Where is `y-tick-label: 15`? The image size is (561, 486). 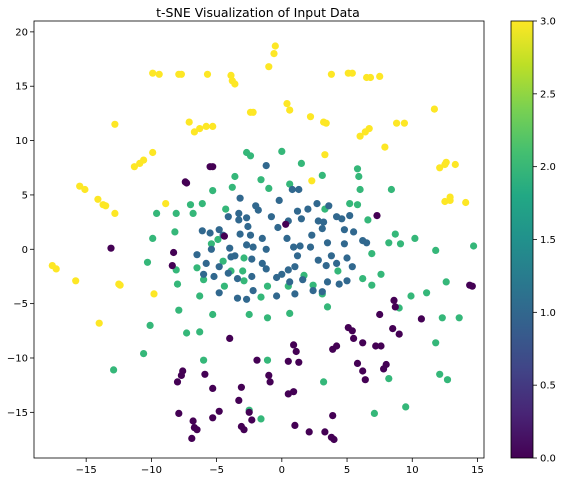
y-tick-label: 15 is located at coordinates (21, 87).